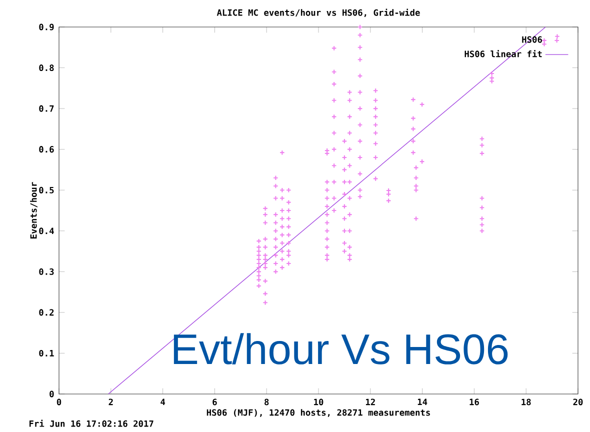  What do you see at coordinates (318, 413) in the screenshot?
I see `x-axis-title: HS06 (MJF), 12470 hosts, 28271 measurements` at bounding box center [318, 413].